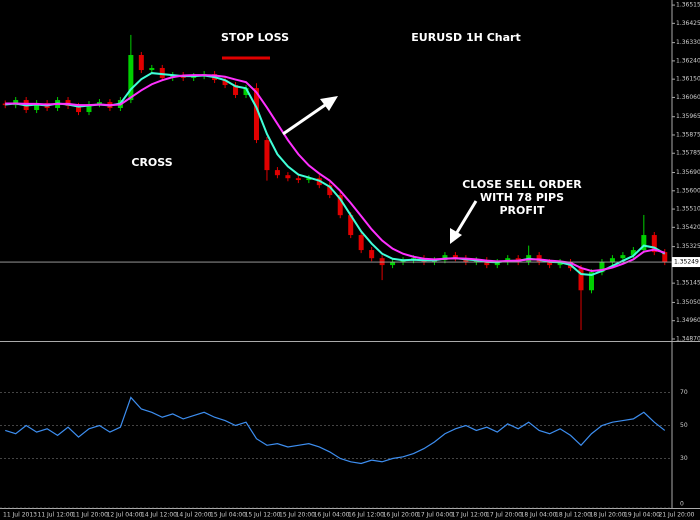 The image size is (700, 520). I want to click on x-tick-label: 17 Jul 20:00, so click(504, 515).